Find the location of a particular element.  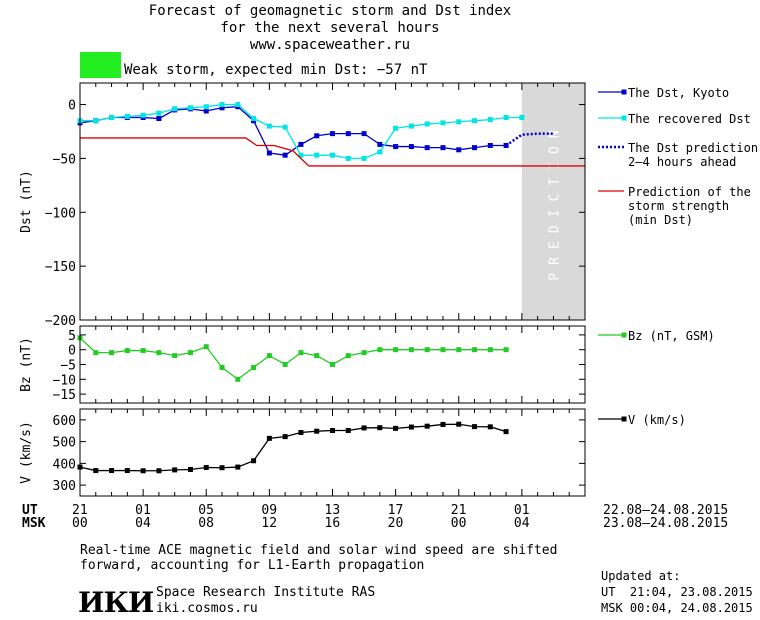

iki-logo: ИКИ is located at coordinates (116, 602).